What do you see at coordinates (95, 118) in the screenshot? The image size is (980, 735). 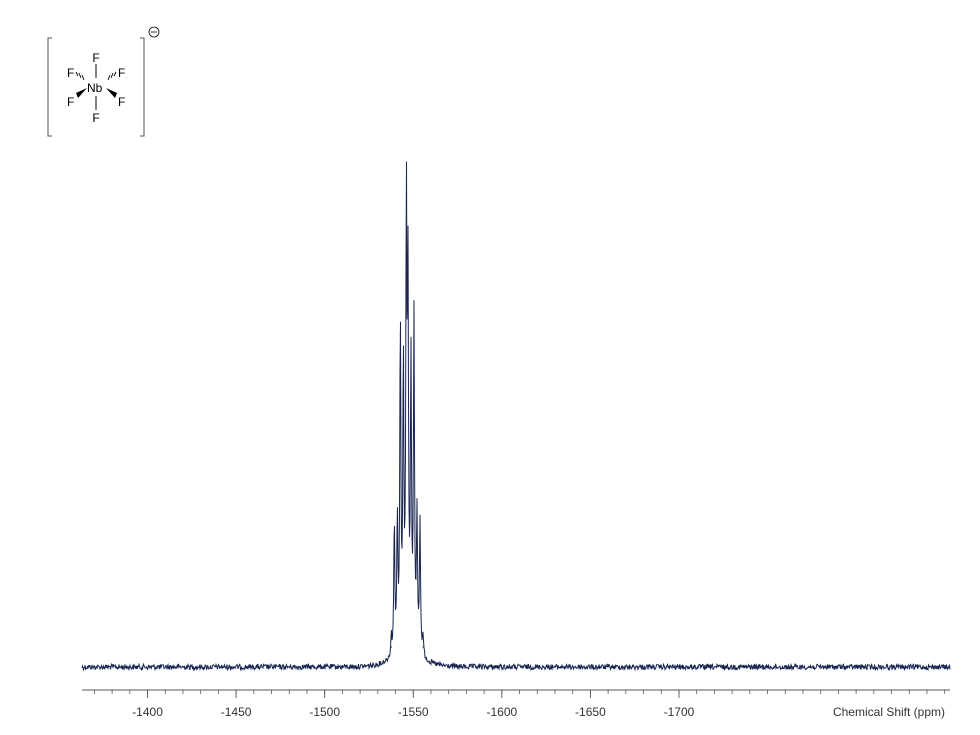 I see `ligand-bottom: F` at bounding box center [95, 118].